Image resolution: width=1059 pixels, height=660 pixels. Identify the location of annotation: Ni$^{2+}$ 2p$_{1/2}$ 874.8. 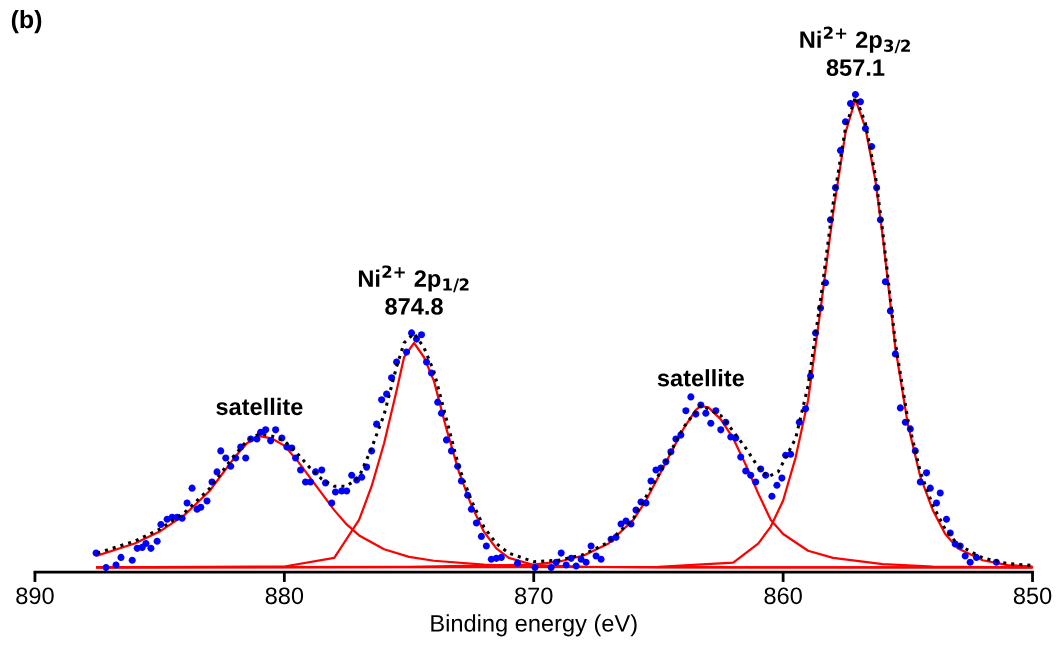
(413, 290).